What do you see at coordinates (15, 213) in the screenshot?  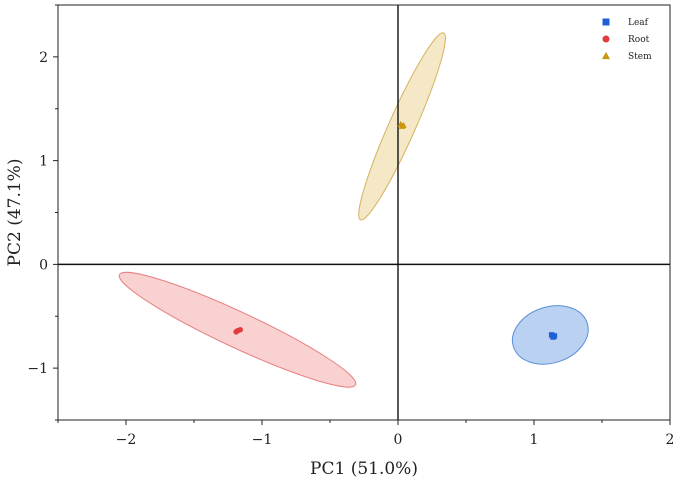 I see `y-axis-title: PC2 (47.1%)` at bounding box center [15, 213].